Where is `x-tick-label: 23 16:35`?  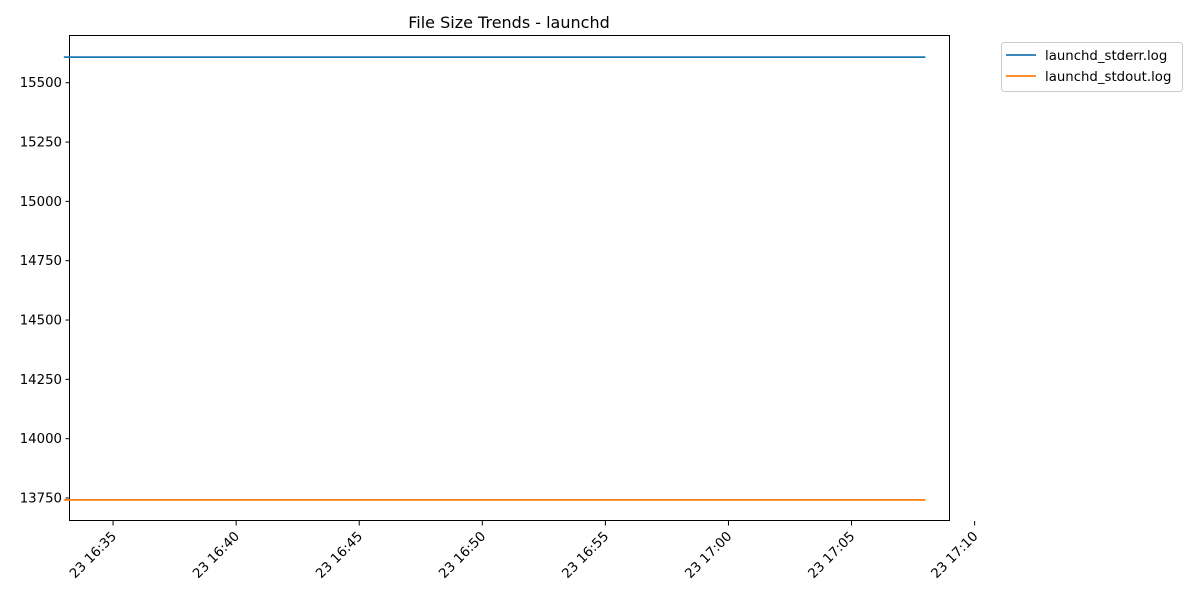 x-tick-label: 23 16:35 is located at coordinates (93, 555).